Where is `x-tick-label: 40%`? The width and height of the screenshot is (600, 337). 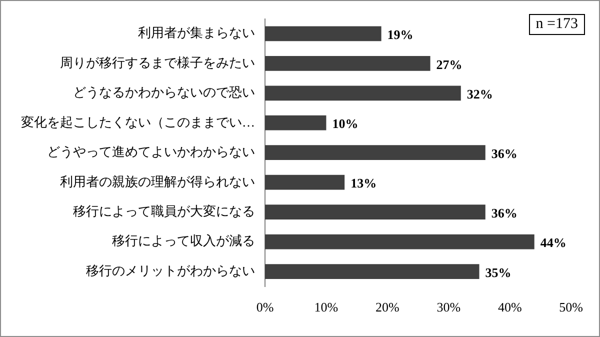
x-tick-label: 40% is located at coordinates (510, 307).